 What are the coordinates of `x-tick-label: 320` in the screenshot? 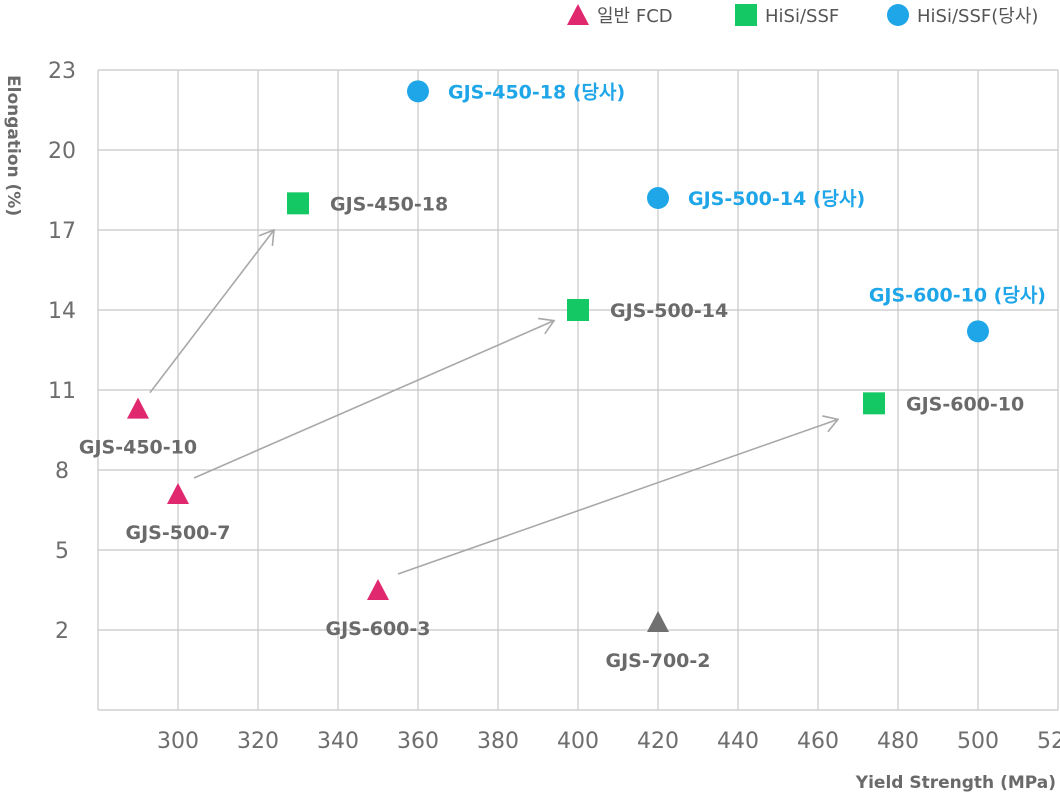 It's located at (258, 741).